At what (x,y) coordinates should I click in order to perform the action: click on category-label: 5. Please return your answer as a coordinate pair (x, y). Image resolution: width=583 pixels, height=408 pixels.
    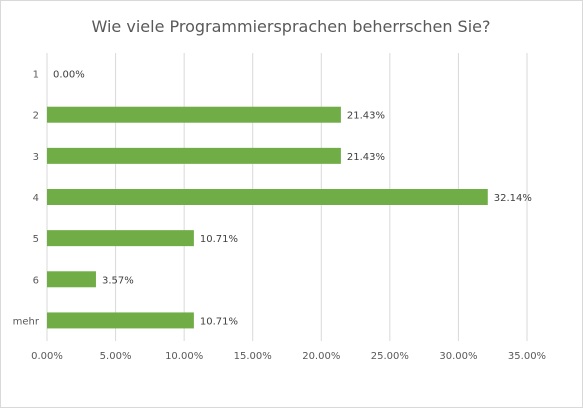
    Looking at the image, I should click on (36, 239).